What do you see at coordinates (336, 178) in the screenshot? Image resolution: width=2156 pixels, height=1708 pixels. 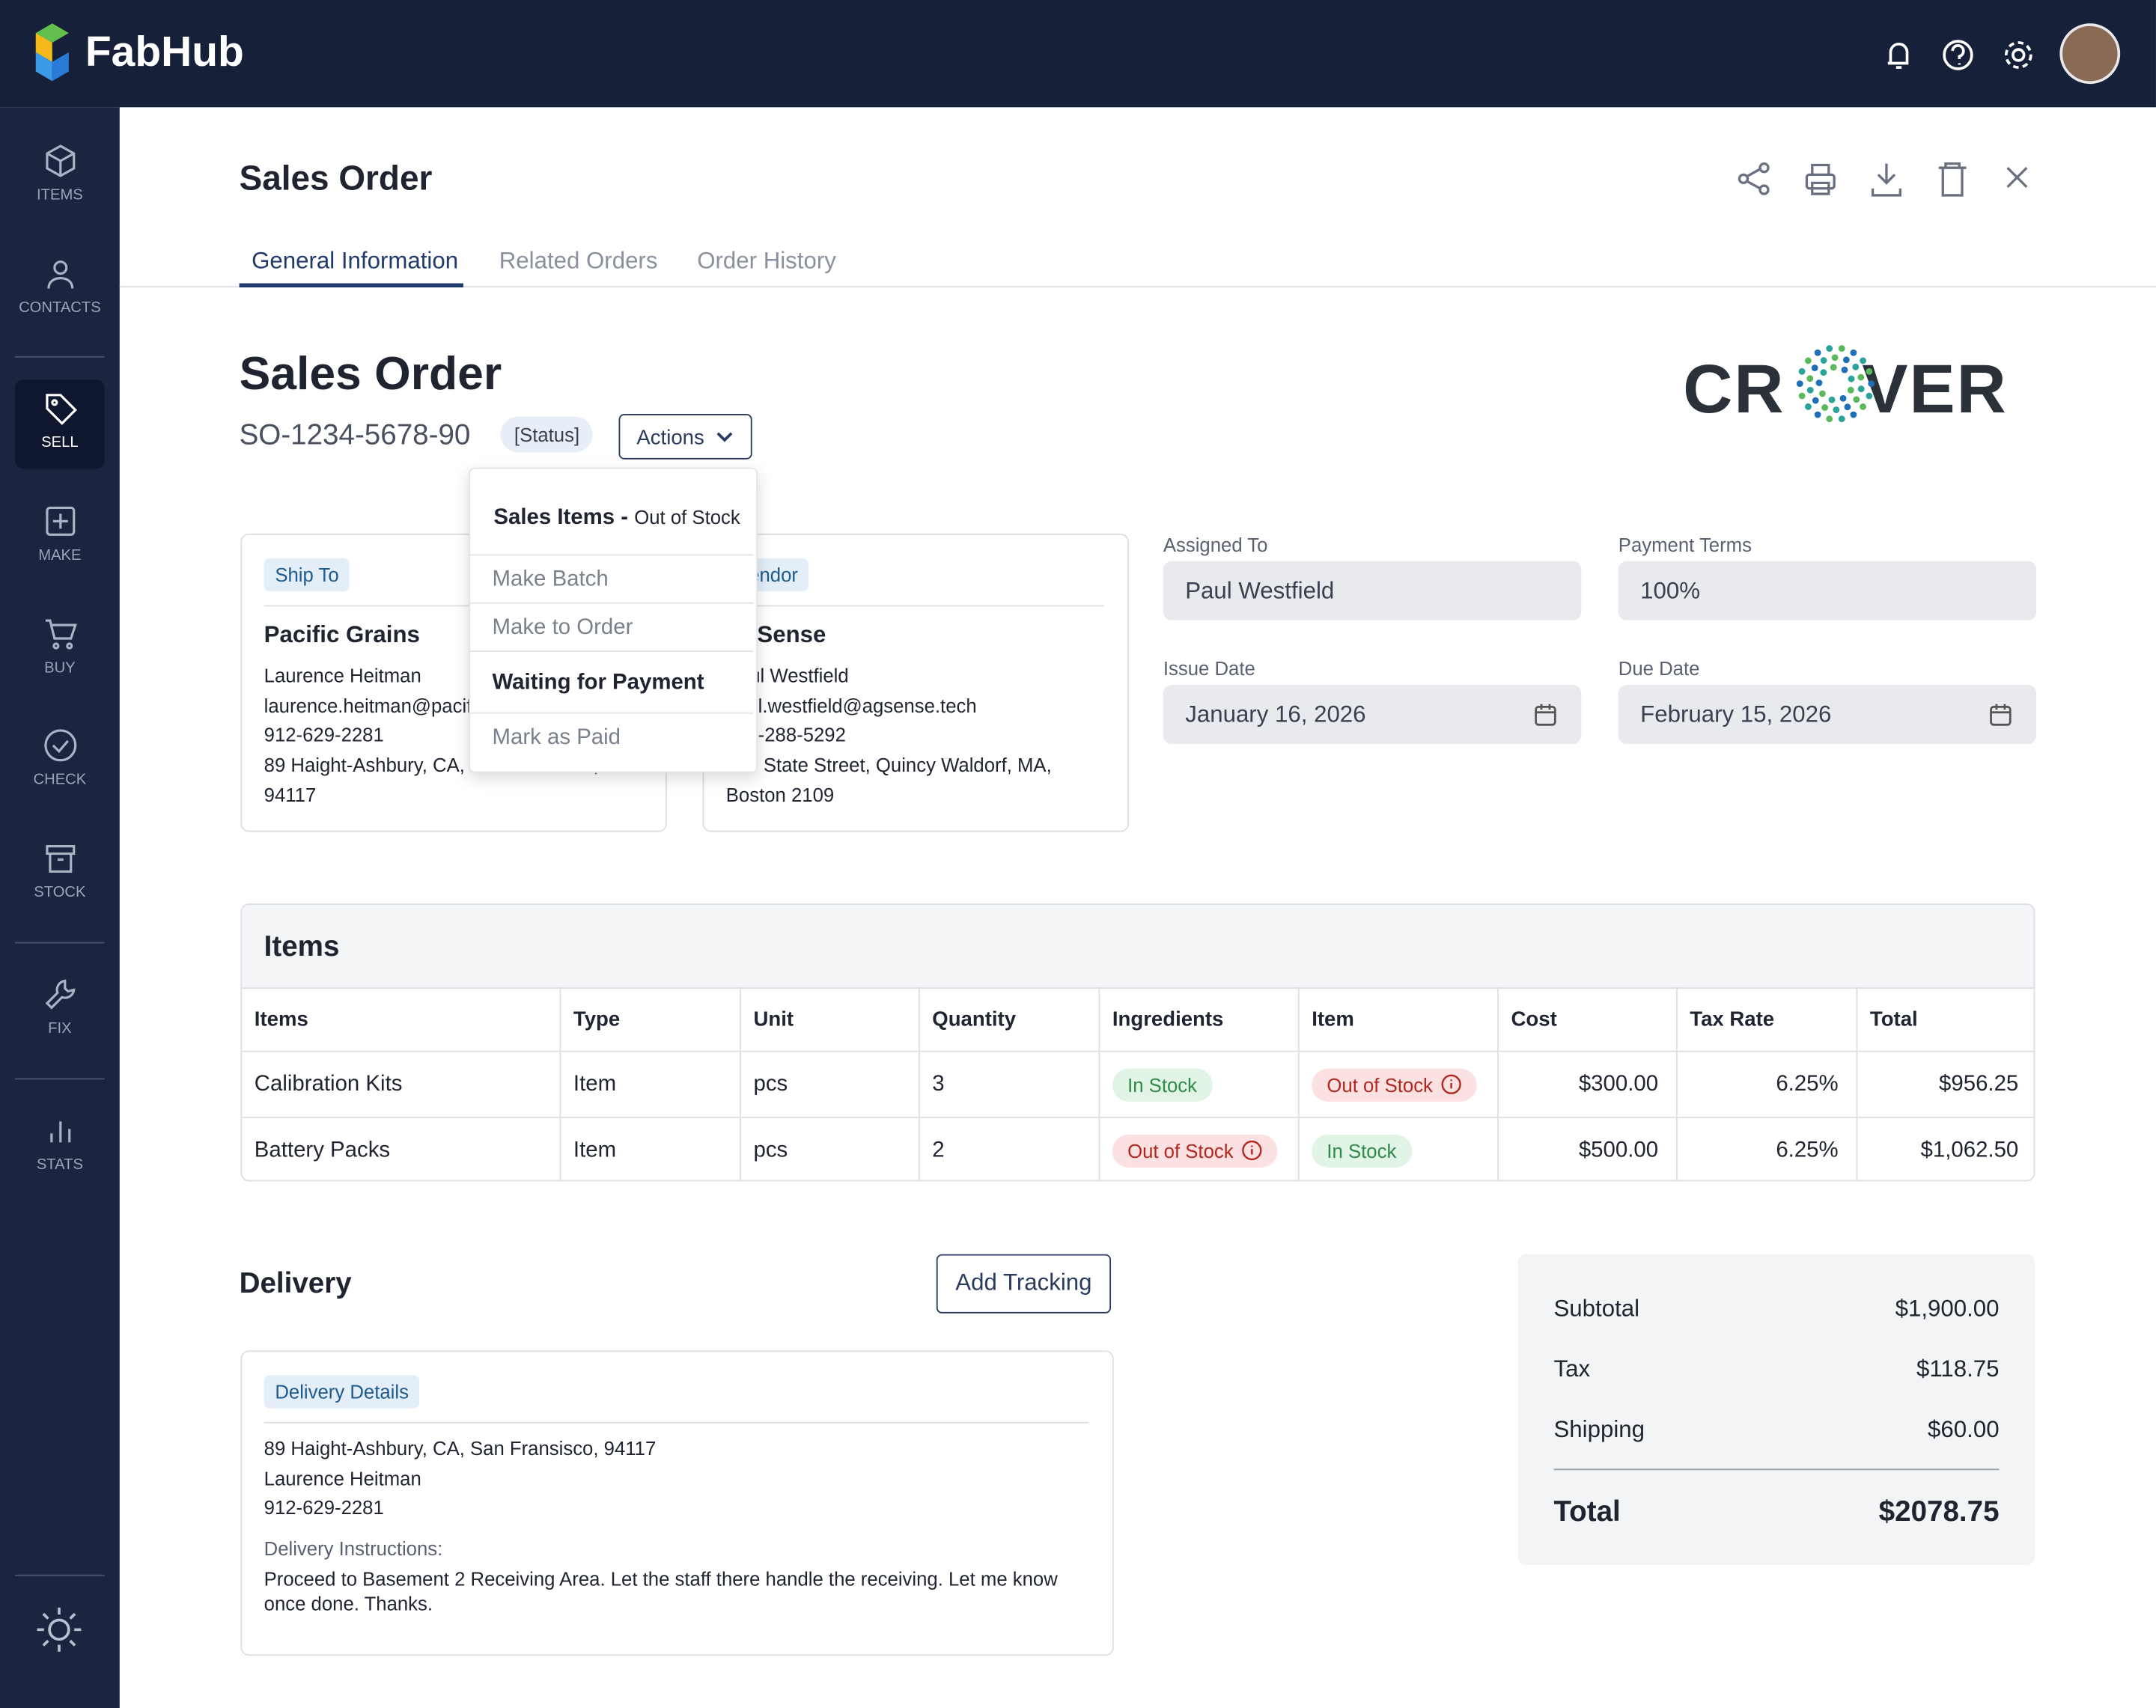 I see `page-title: Sales Order` at bounding box center [336, 178].